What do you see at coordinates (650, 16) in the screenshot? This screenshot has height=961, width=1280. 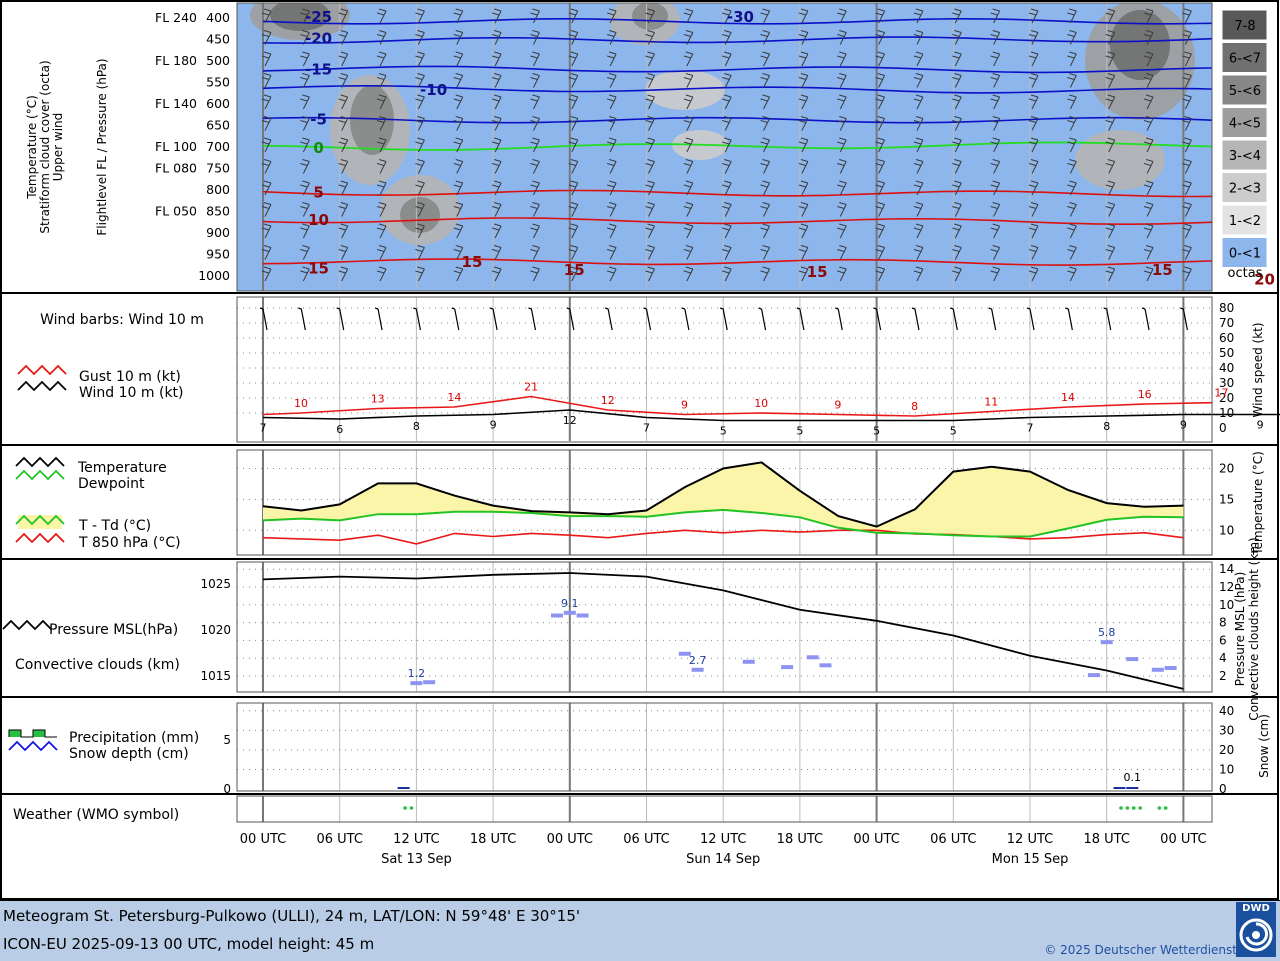 I see `cloud-cover-patch` at bounding box center [650, 16].